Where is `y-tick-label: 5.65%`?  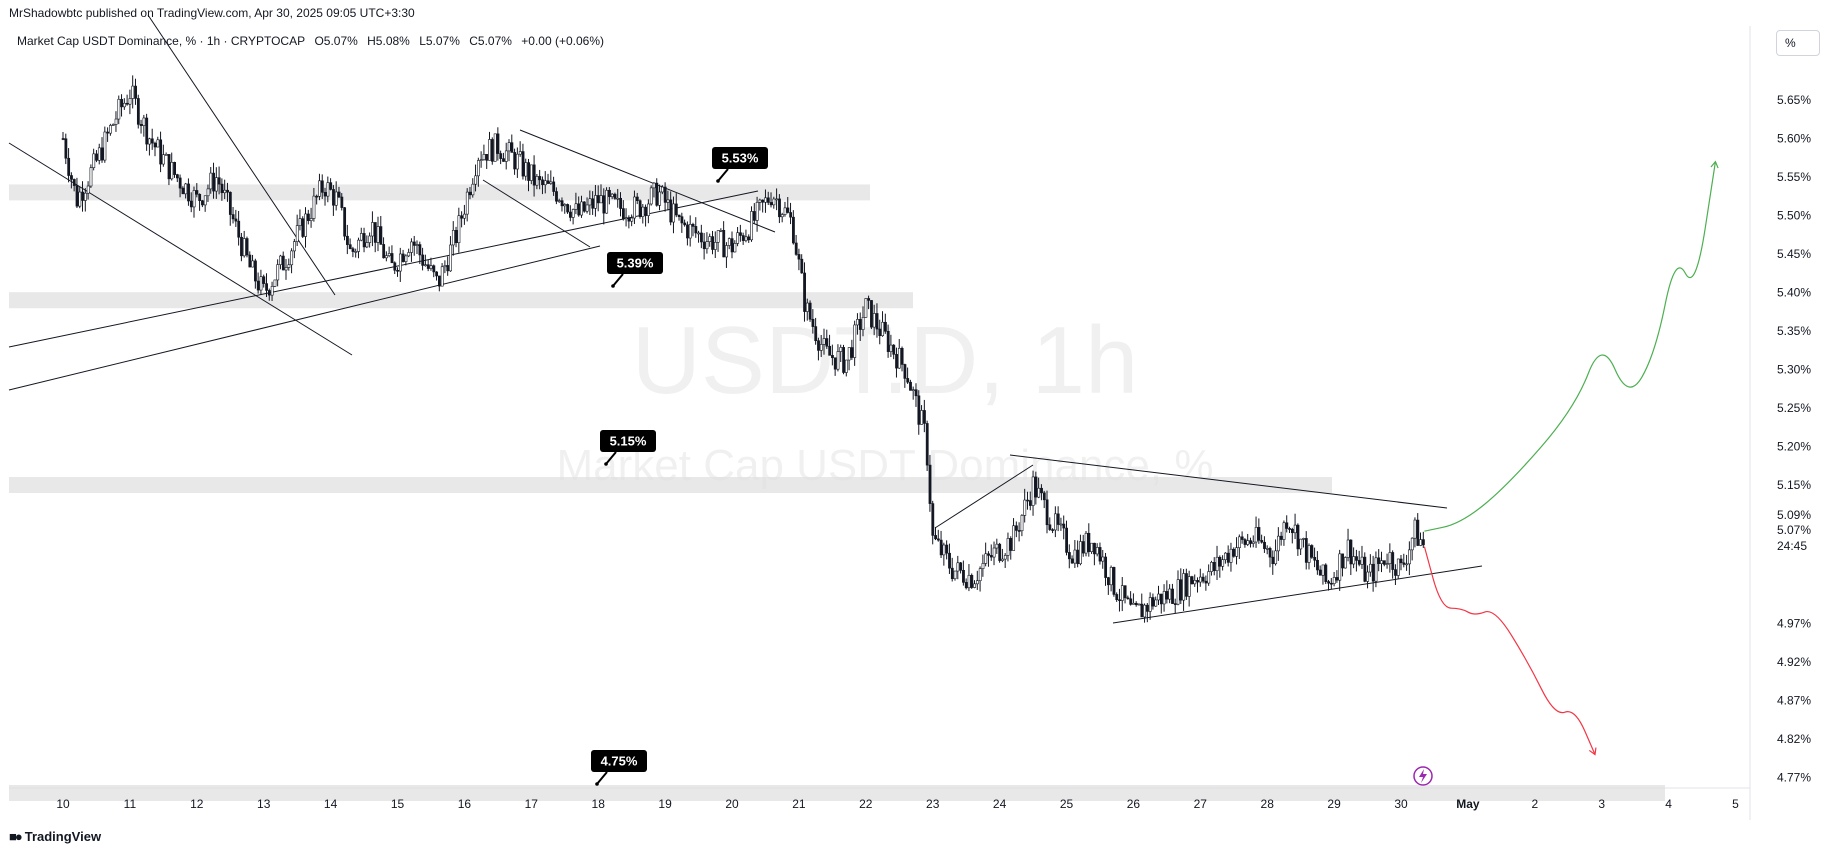 y-tick-label: 5.65% is located at coordinates (1794, 100).